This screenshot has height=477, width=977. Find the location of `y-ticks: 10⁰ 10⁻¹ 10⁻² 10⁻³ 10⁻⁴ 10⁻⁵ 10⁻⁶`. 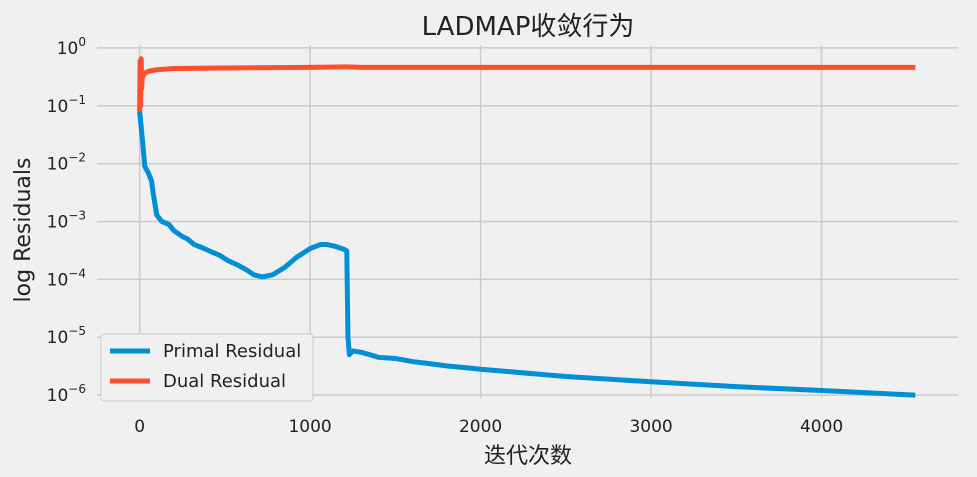

y-ticks: 10⁰ 10⁻¹ 10⁻² 10⁻³ 10⁻⁴ 10⁻⁵ 10⁻⁶ is located at coordinates (66, 220).